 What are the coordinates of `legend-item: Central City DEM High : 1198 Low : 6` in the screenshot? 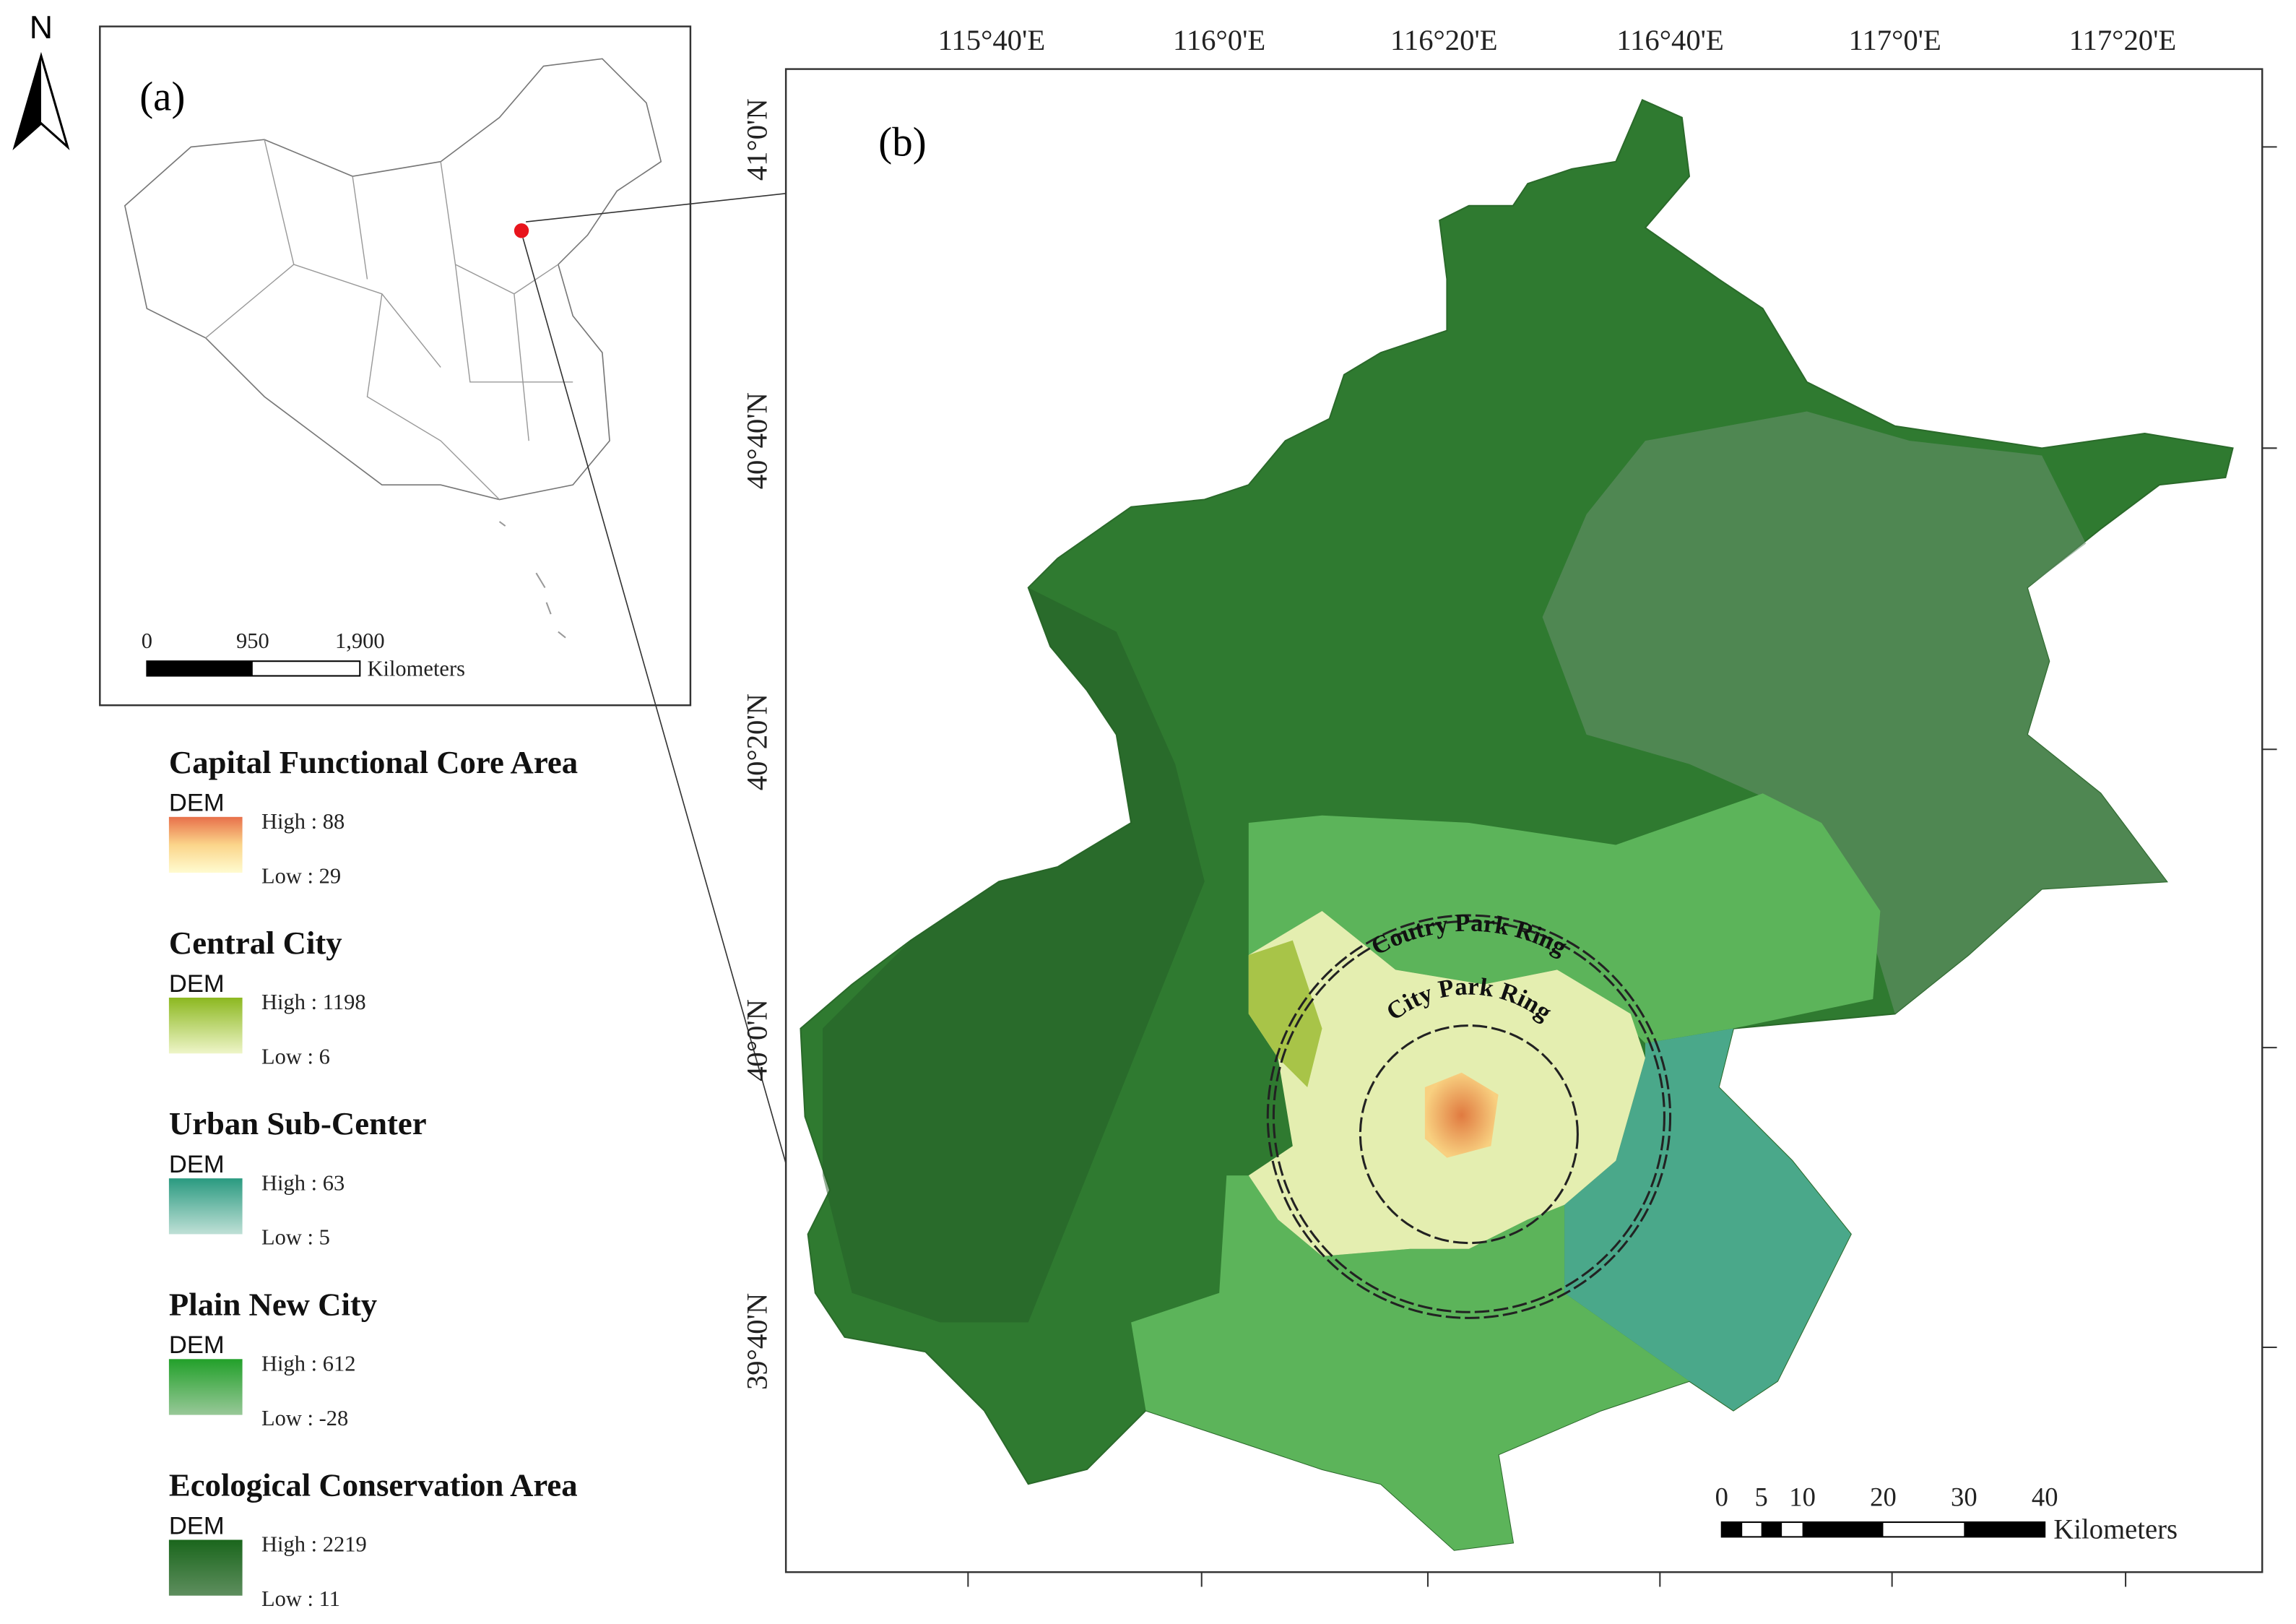 It's located at (267, 997).